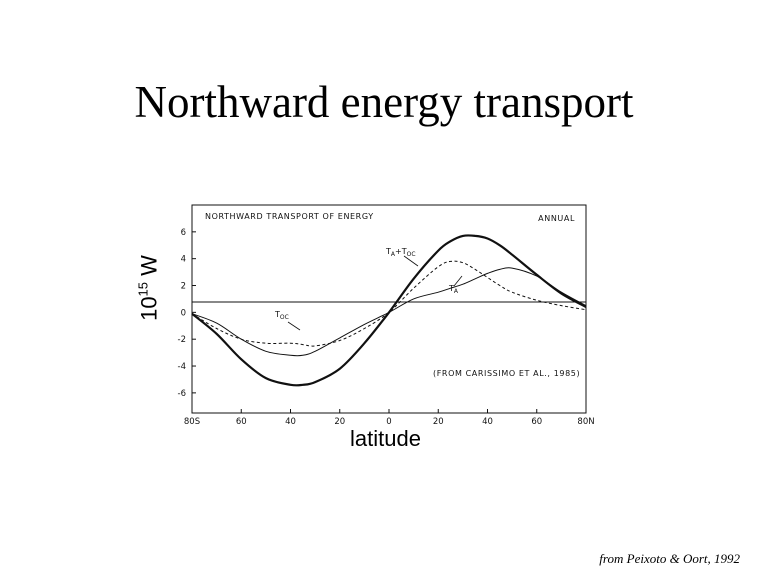 The width and height of the screenshot is (768, 576). I want to click on series-line-atmosphere, so click(389, 312).